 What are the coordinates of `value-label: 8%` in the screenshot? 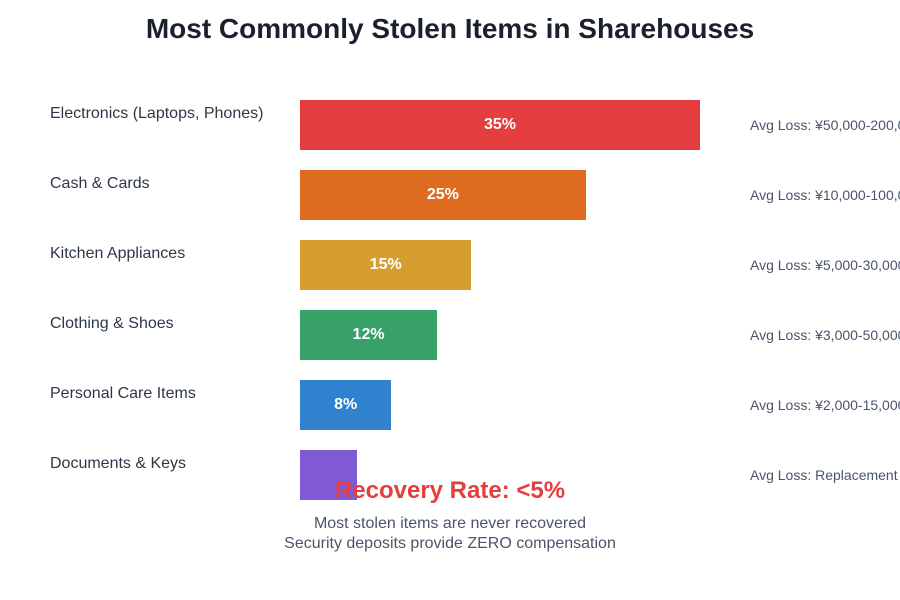 It's located at (346, 404).